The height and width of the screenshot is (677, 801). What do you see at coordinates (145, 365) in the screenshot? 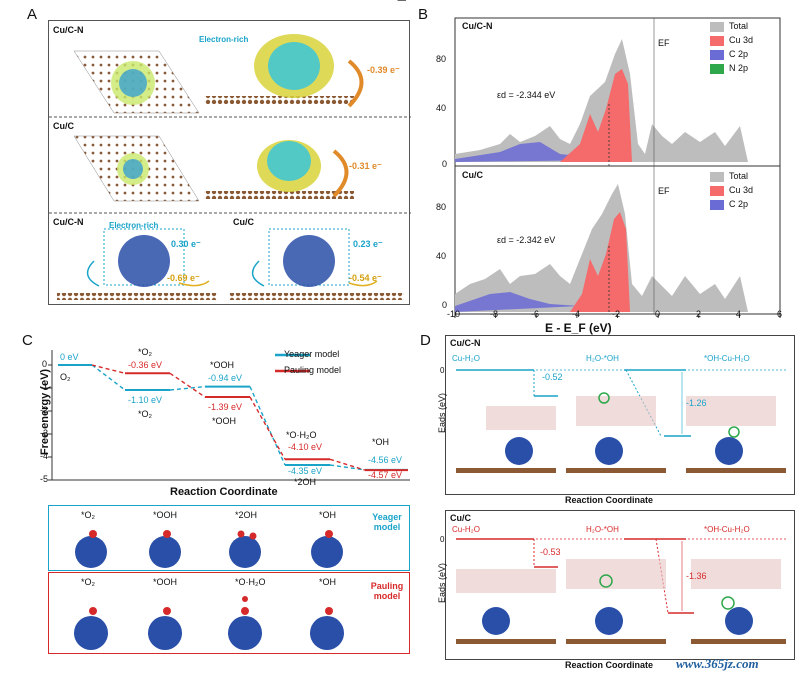
I see `c-p-o2: -0.36 eV` at bounding box center [145, 365].